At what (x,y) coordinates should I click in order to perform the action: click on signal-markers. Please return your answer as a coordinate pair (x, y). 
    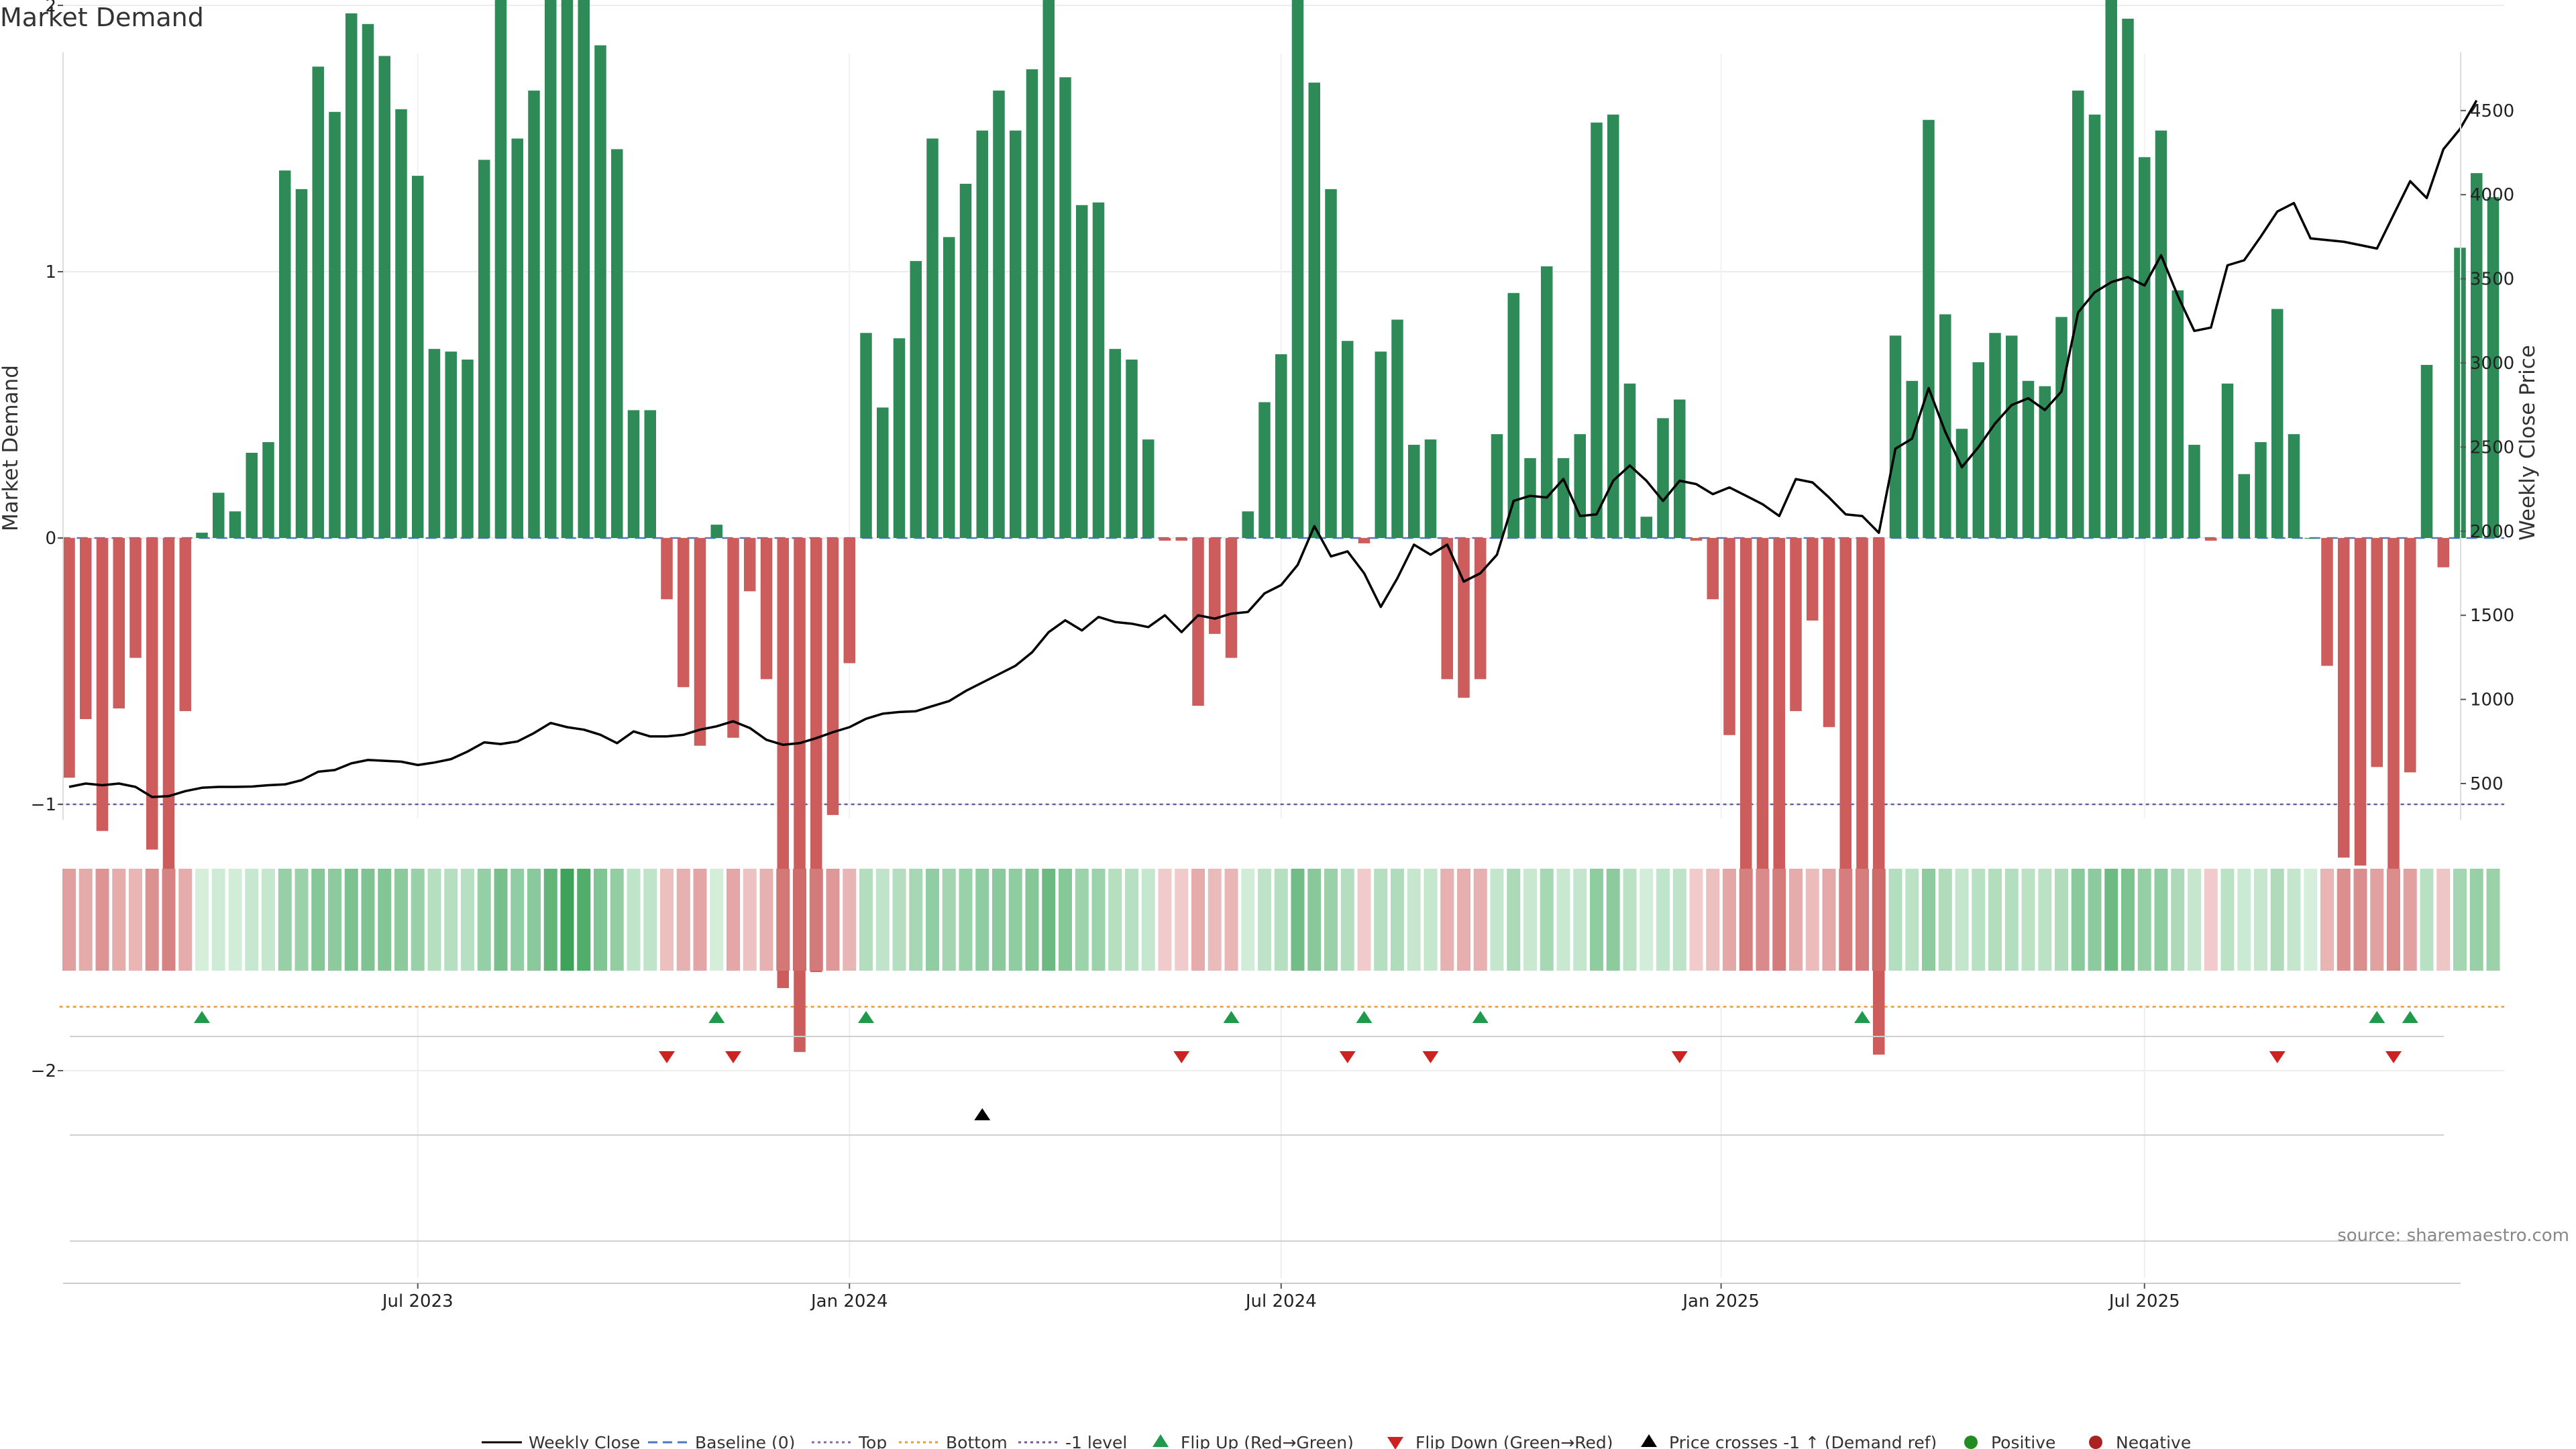
    Looking at the image, I should click on (1257, 1126).